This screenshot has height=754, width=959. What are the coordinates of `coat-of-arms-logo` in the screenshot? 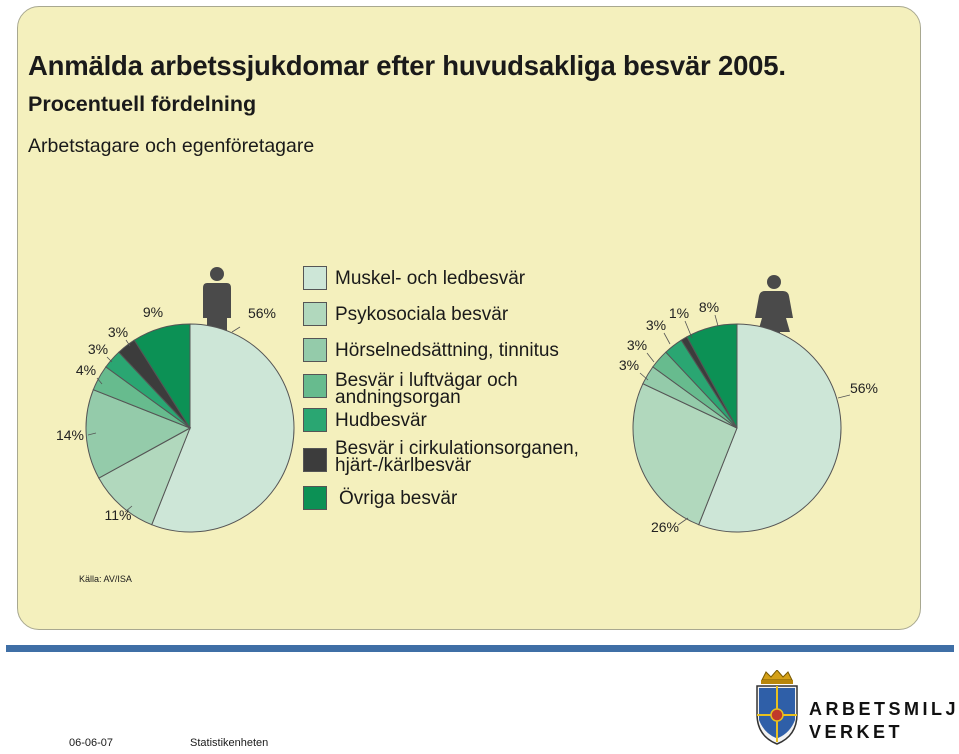 It's located at (777, 707).